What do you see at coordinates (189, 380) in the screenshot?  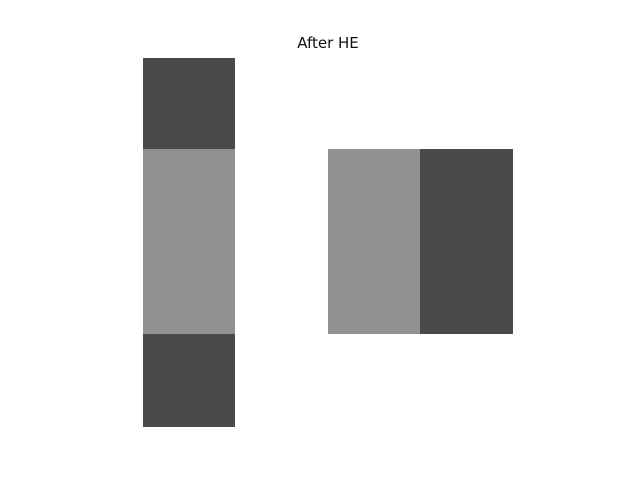 I see `left-column-bottom-block` at bounding box center [189, 380].